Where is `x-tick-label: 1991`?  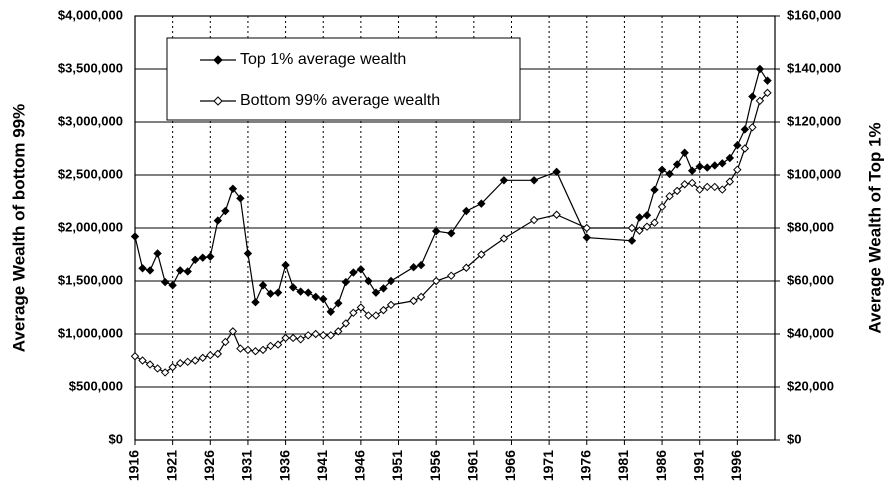 x-tick-label: 1991 is located at coordinates (698, 465).